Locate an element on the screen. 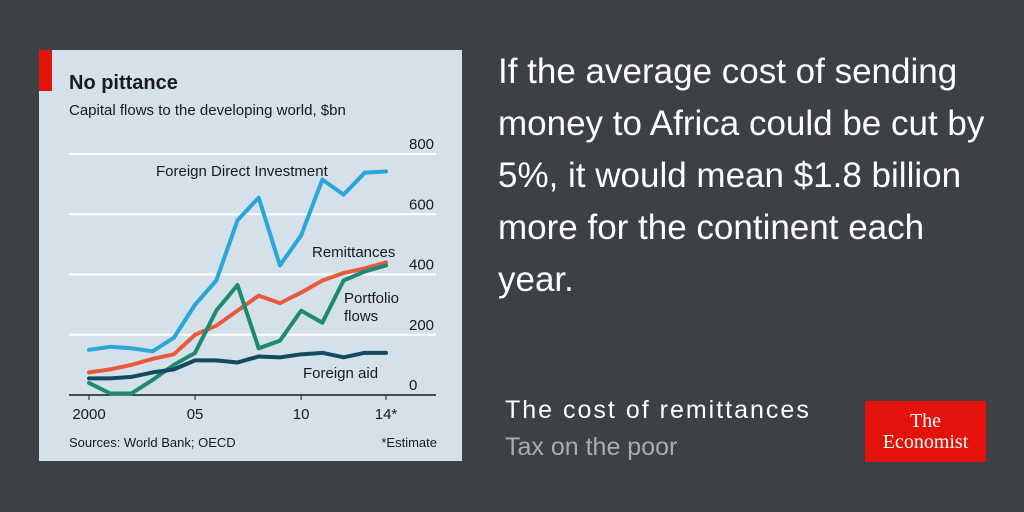  series-line-foreign-aid is located at coordinates (237, 365).